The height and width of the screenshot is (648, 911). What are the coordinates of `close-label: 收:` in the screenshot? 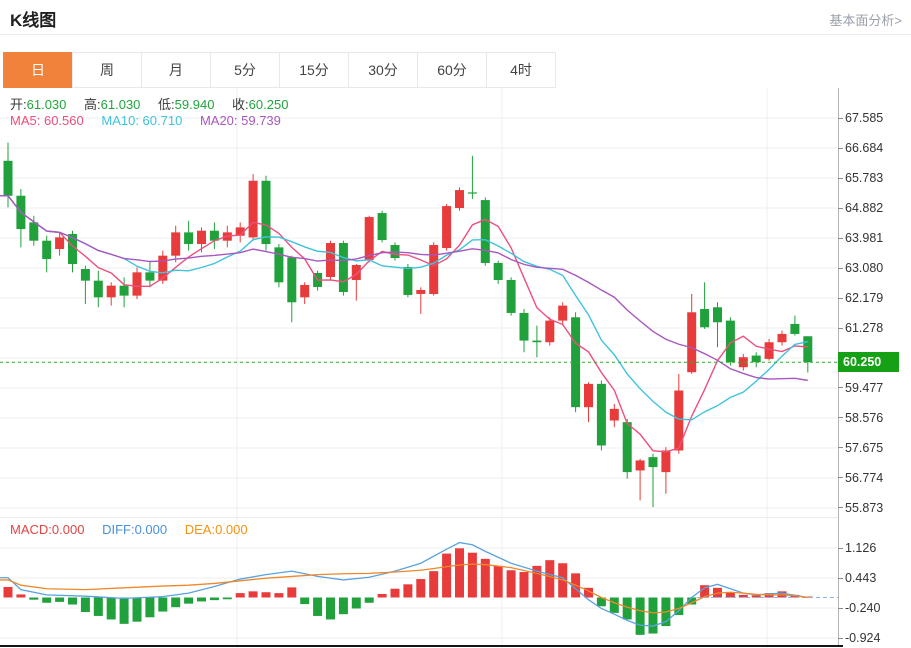 It's located at (240, 104).